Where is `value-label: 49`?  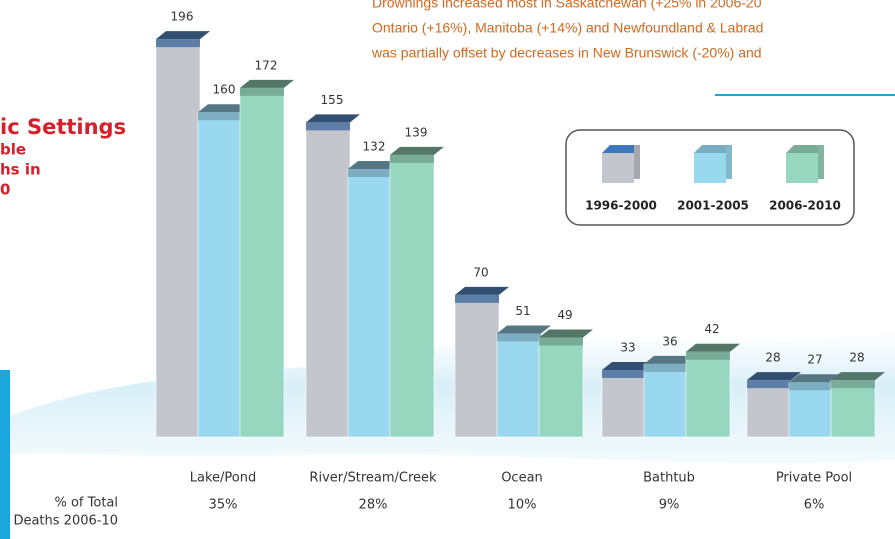 value-label: 49 is located at coordinates (564, 315).